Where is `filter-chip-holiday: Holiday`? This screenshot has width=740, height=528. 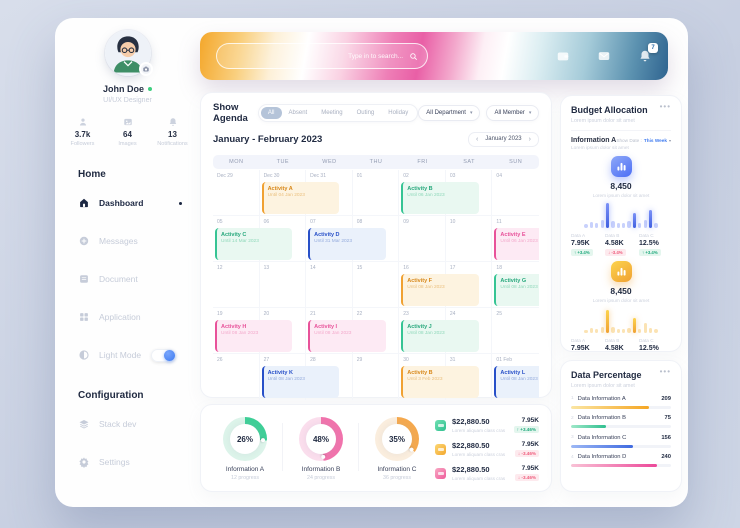 filter-chip-holiday: Holiday is located at coordinates (398, 113).